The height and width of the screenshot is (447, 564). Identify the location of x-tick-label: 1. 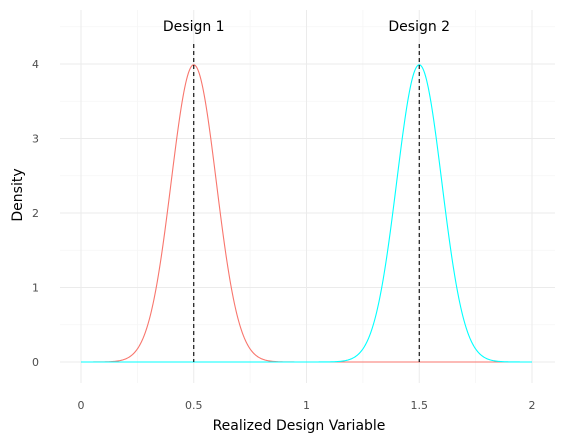
(306, 405).